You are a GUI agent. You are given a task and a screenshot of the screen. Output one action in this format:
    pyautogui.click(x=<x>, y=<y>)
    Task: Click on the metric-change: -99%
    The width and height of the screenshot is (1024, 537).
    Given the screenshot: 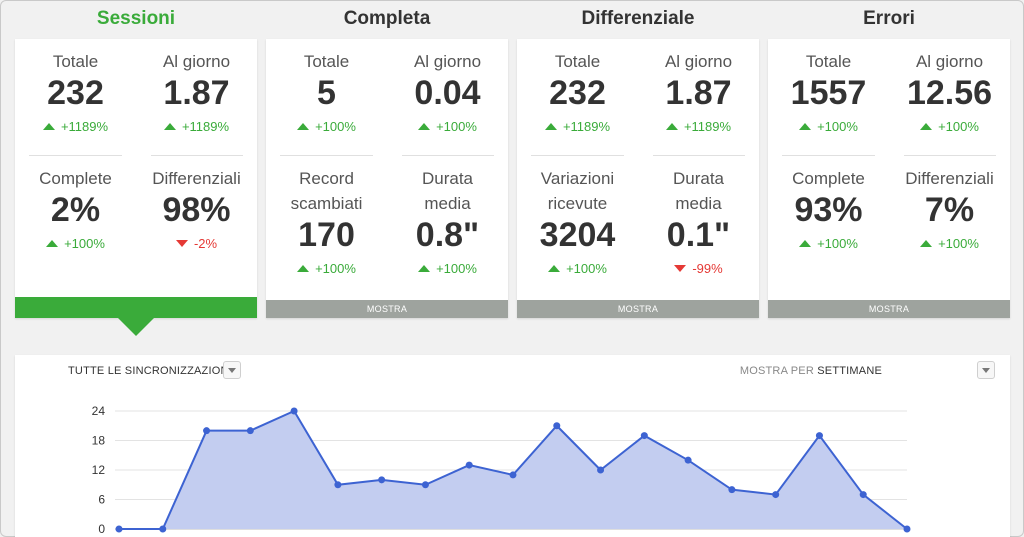 What is the action you would take?
    pyautogui.click(x=698, y=268)
    